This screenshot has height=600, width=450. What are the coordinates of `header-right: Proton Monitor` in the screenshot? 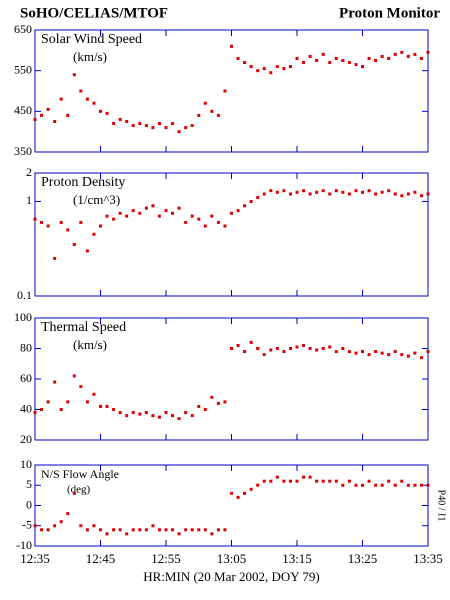 It's located at (389, 13).